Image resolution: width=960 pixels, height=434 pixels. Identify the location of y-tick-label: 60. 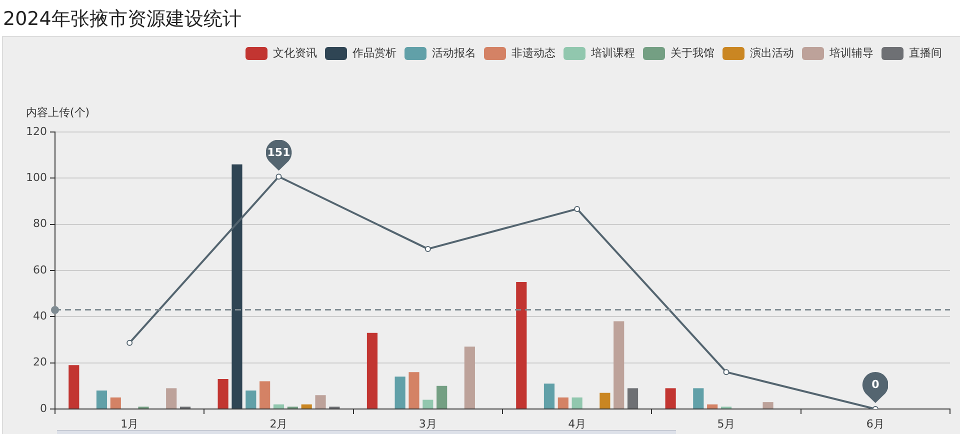
(40, 269).